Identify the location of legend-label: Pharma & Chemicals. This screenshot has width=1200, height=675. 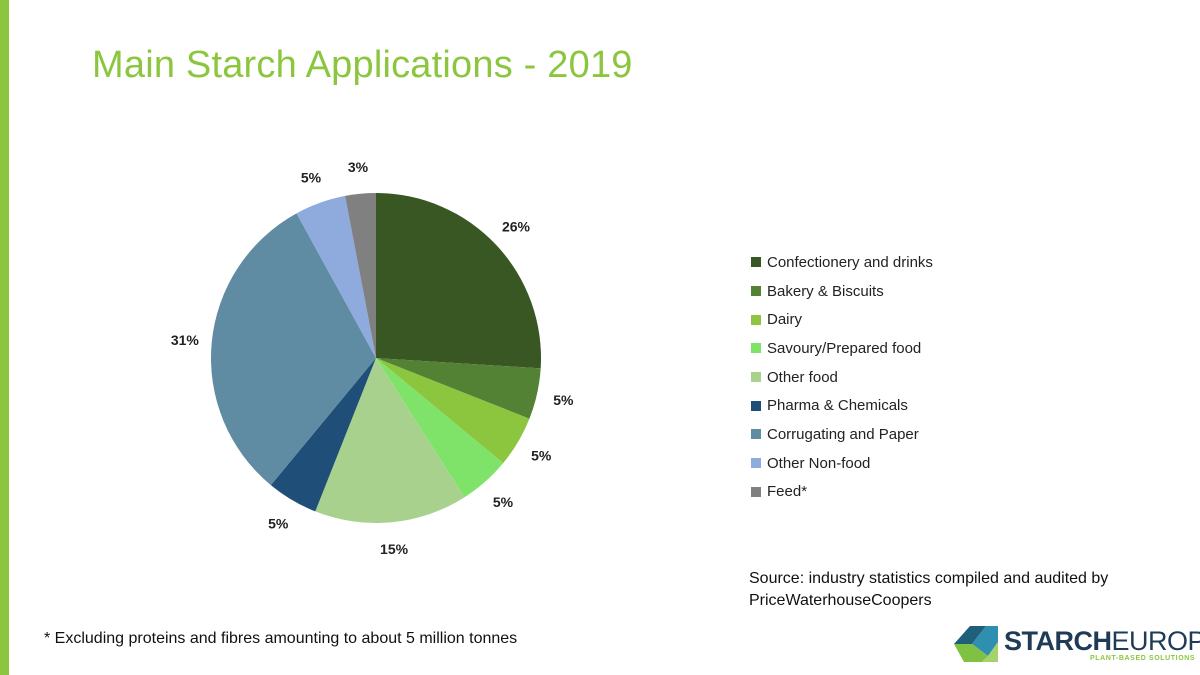
(837, 406).